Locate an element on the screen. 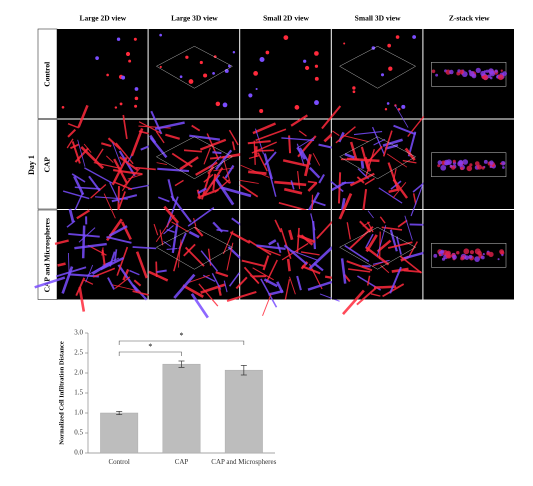  row-label: CAP is located at coordinates (47, 165).